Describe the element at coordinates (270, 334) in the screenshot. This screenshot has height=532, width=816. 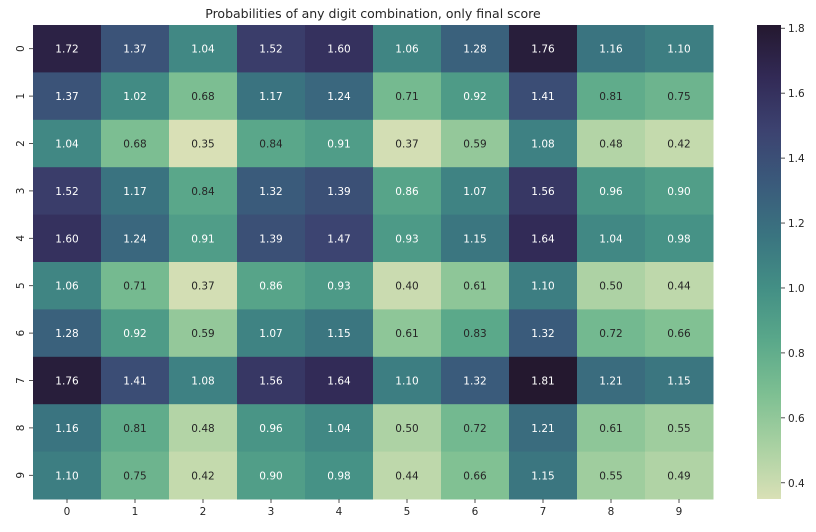
I see `cell-value-label: 1.07` at that location.